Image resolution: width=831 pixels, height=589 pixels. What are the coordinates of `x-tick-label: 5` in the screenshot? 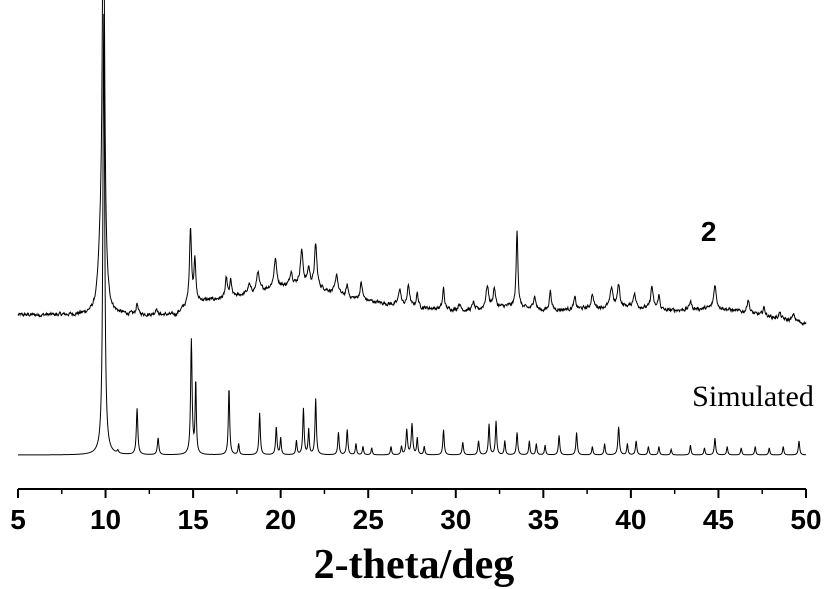 It's located at (18, 519).